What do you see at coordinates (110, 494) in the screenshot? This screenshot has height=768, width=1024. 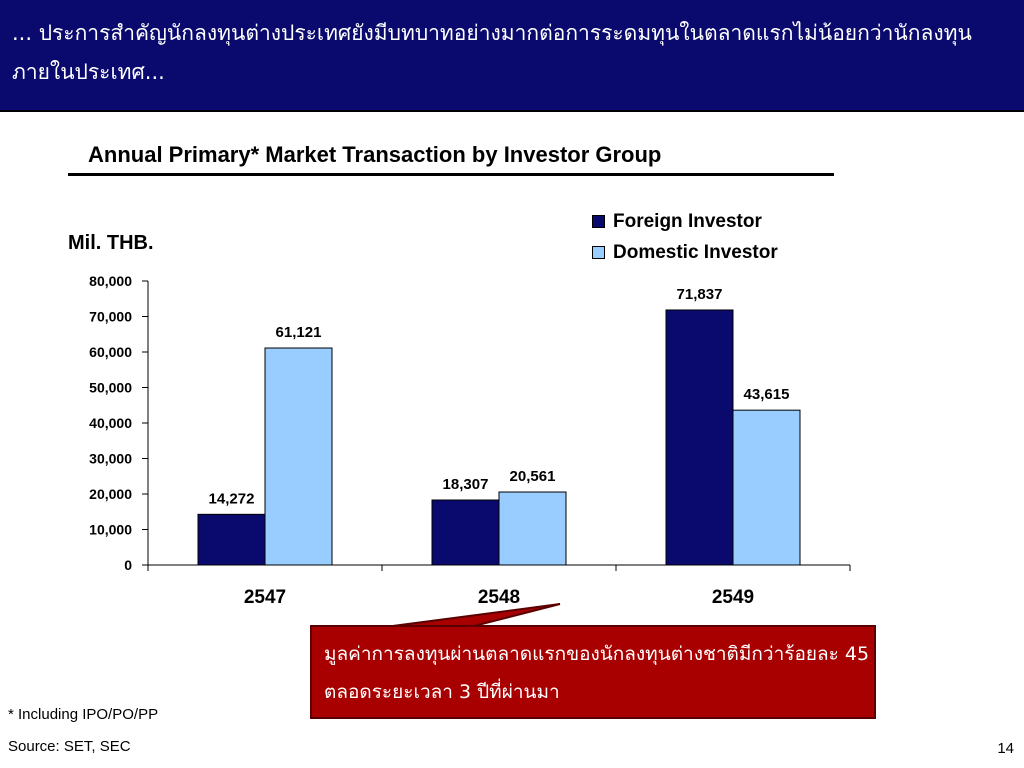 I see `y-tick-label: 20,000` at bounding box center [110, 494].